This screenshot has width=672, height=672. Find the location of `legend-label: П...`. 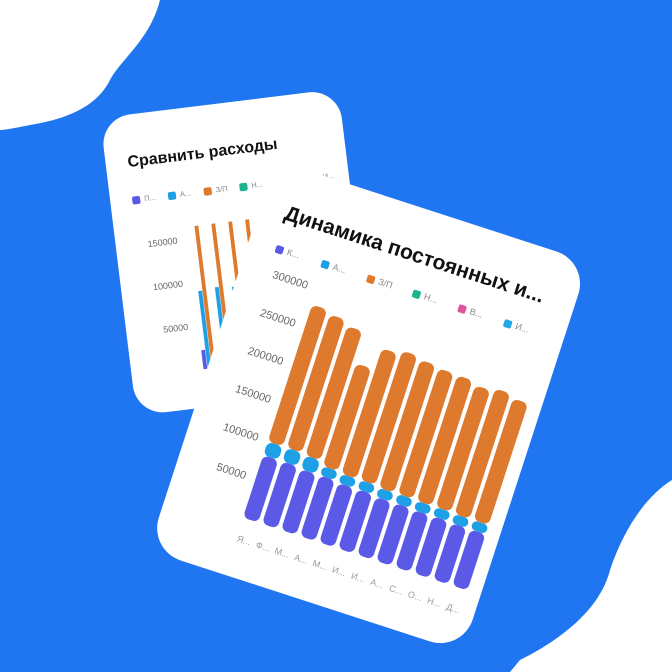

legend-label: П... is located at coordinates (150, 198).